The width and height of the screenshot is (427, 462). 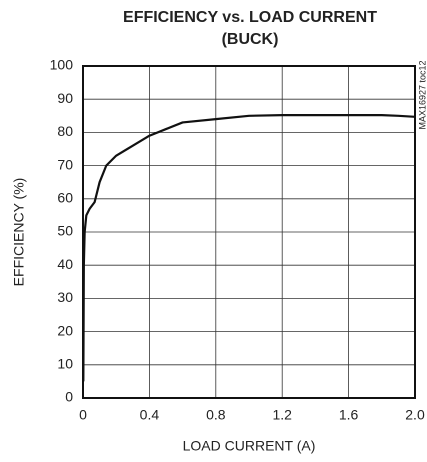 What do you see at coordinates (65, 297) in the screenshot?
I see `y-tick-label: 30` at bounding box center [65, 297].